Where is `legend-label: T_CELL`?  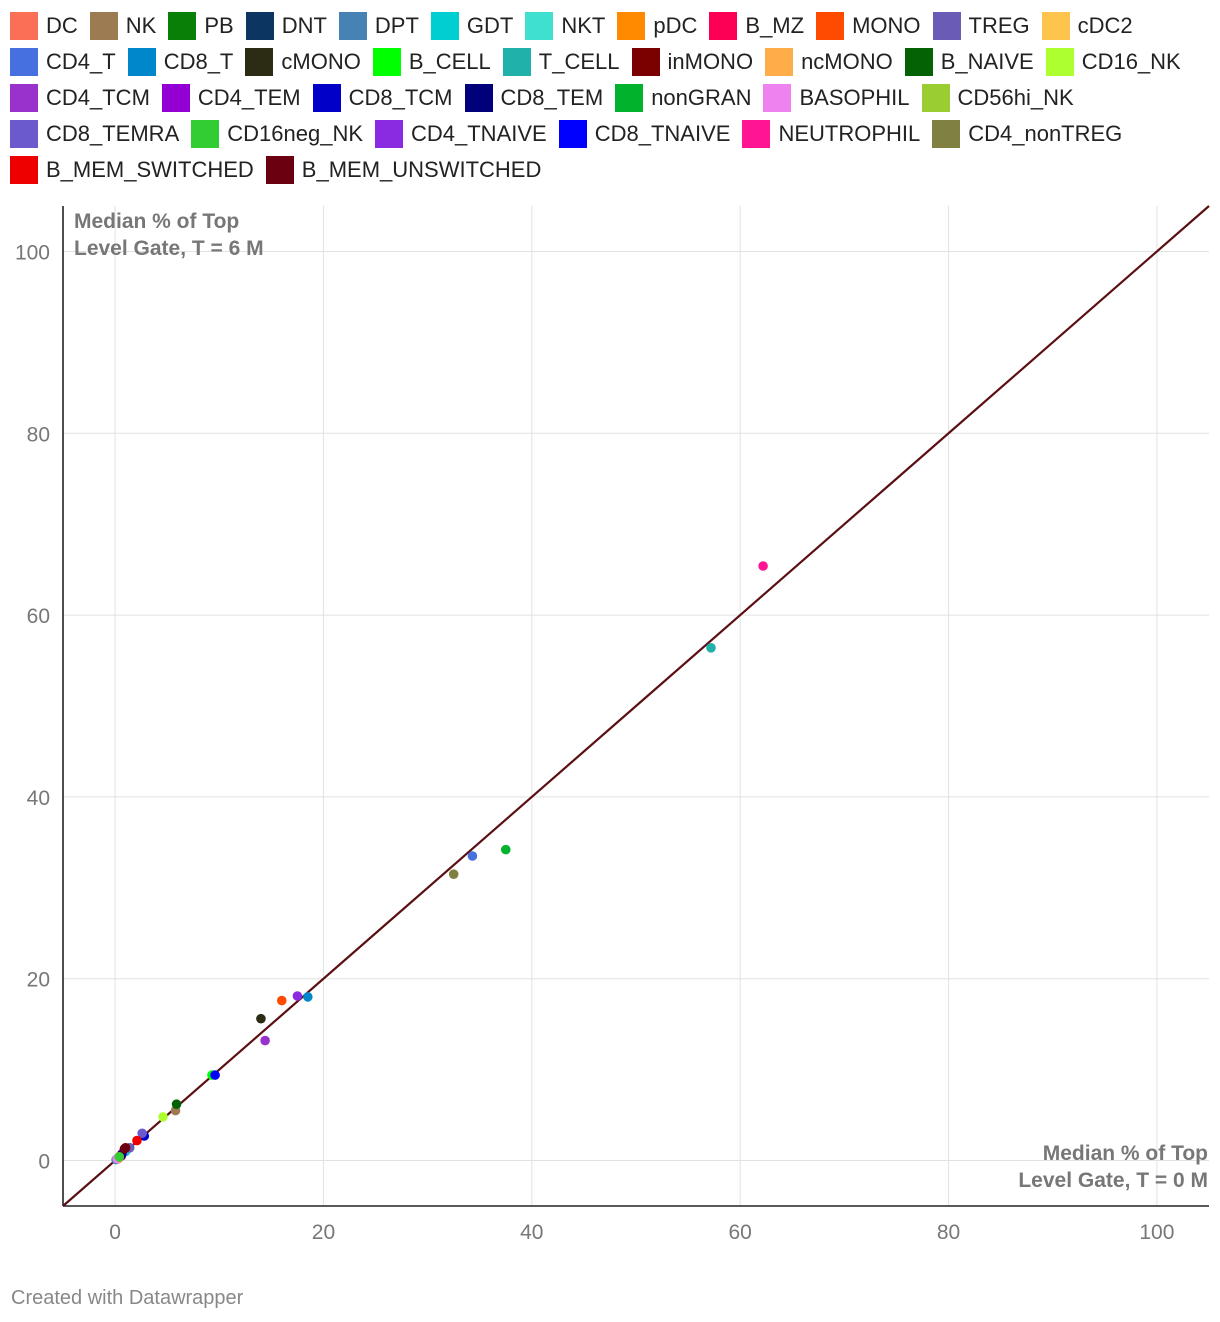 legend-label: T_CELL is located at coordinates (579, 61).